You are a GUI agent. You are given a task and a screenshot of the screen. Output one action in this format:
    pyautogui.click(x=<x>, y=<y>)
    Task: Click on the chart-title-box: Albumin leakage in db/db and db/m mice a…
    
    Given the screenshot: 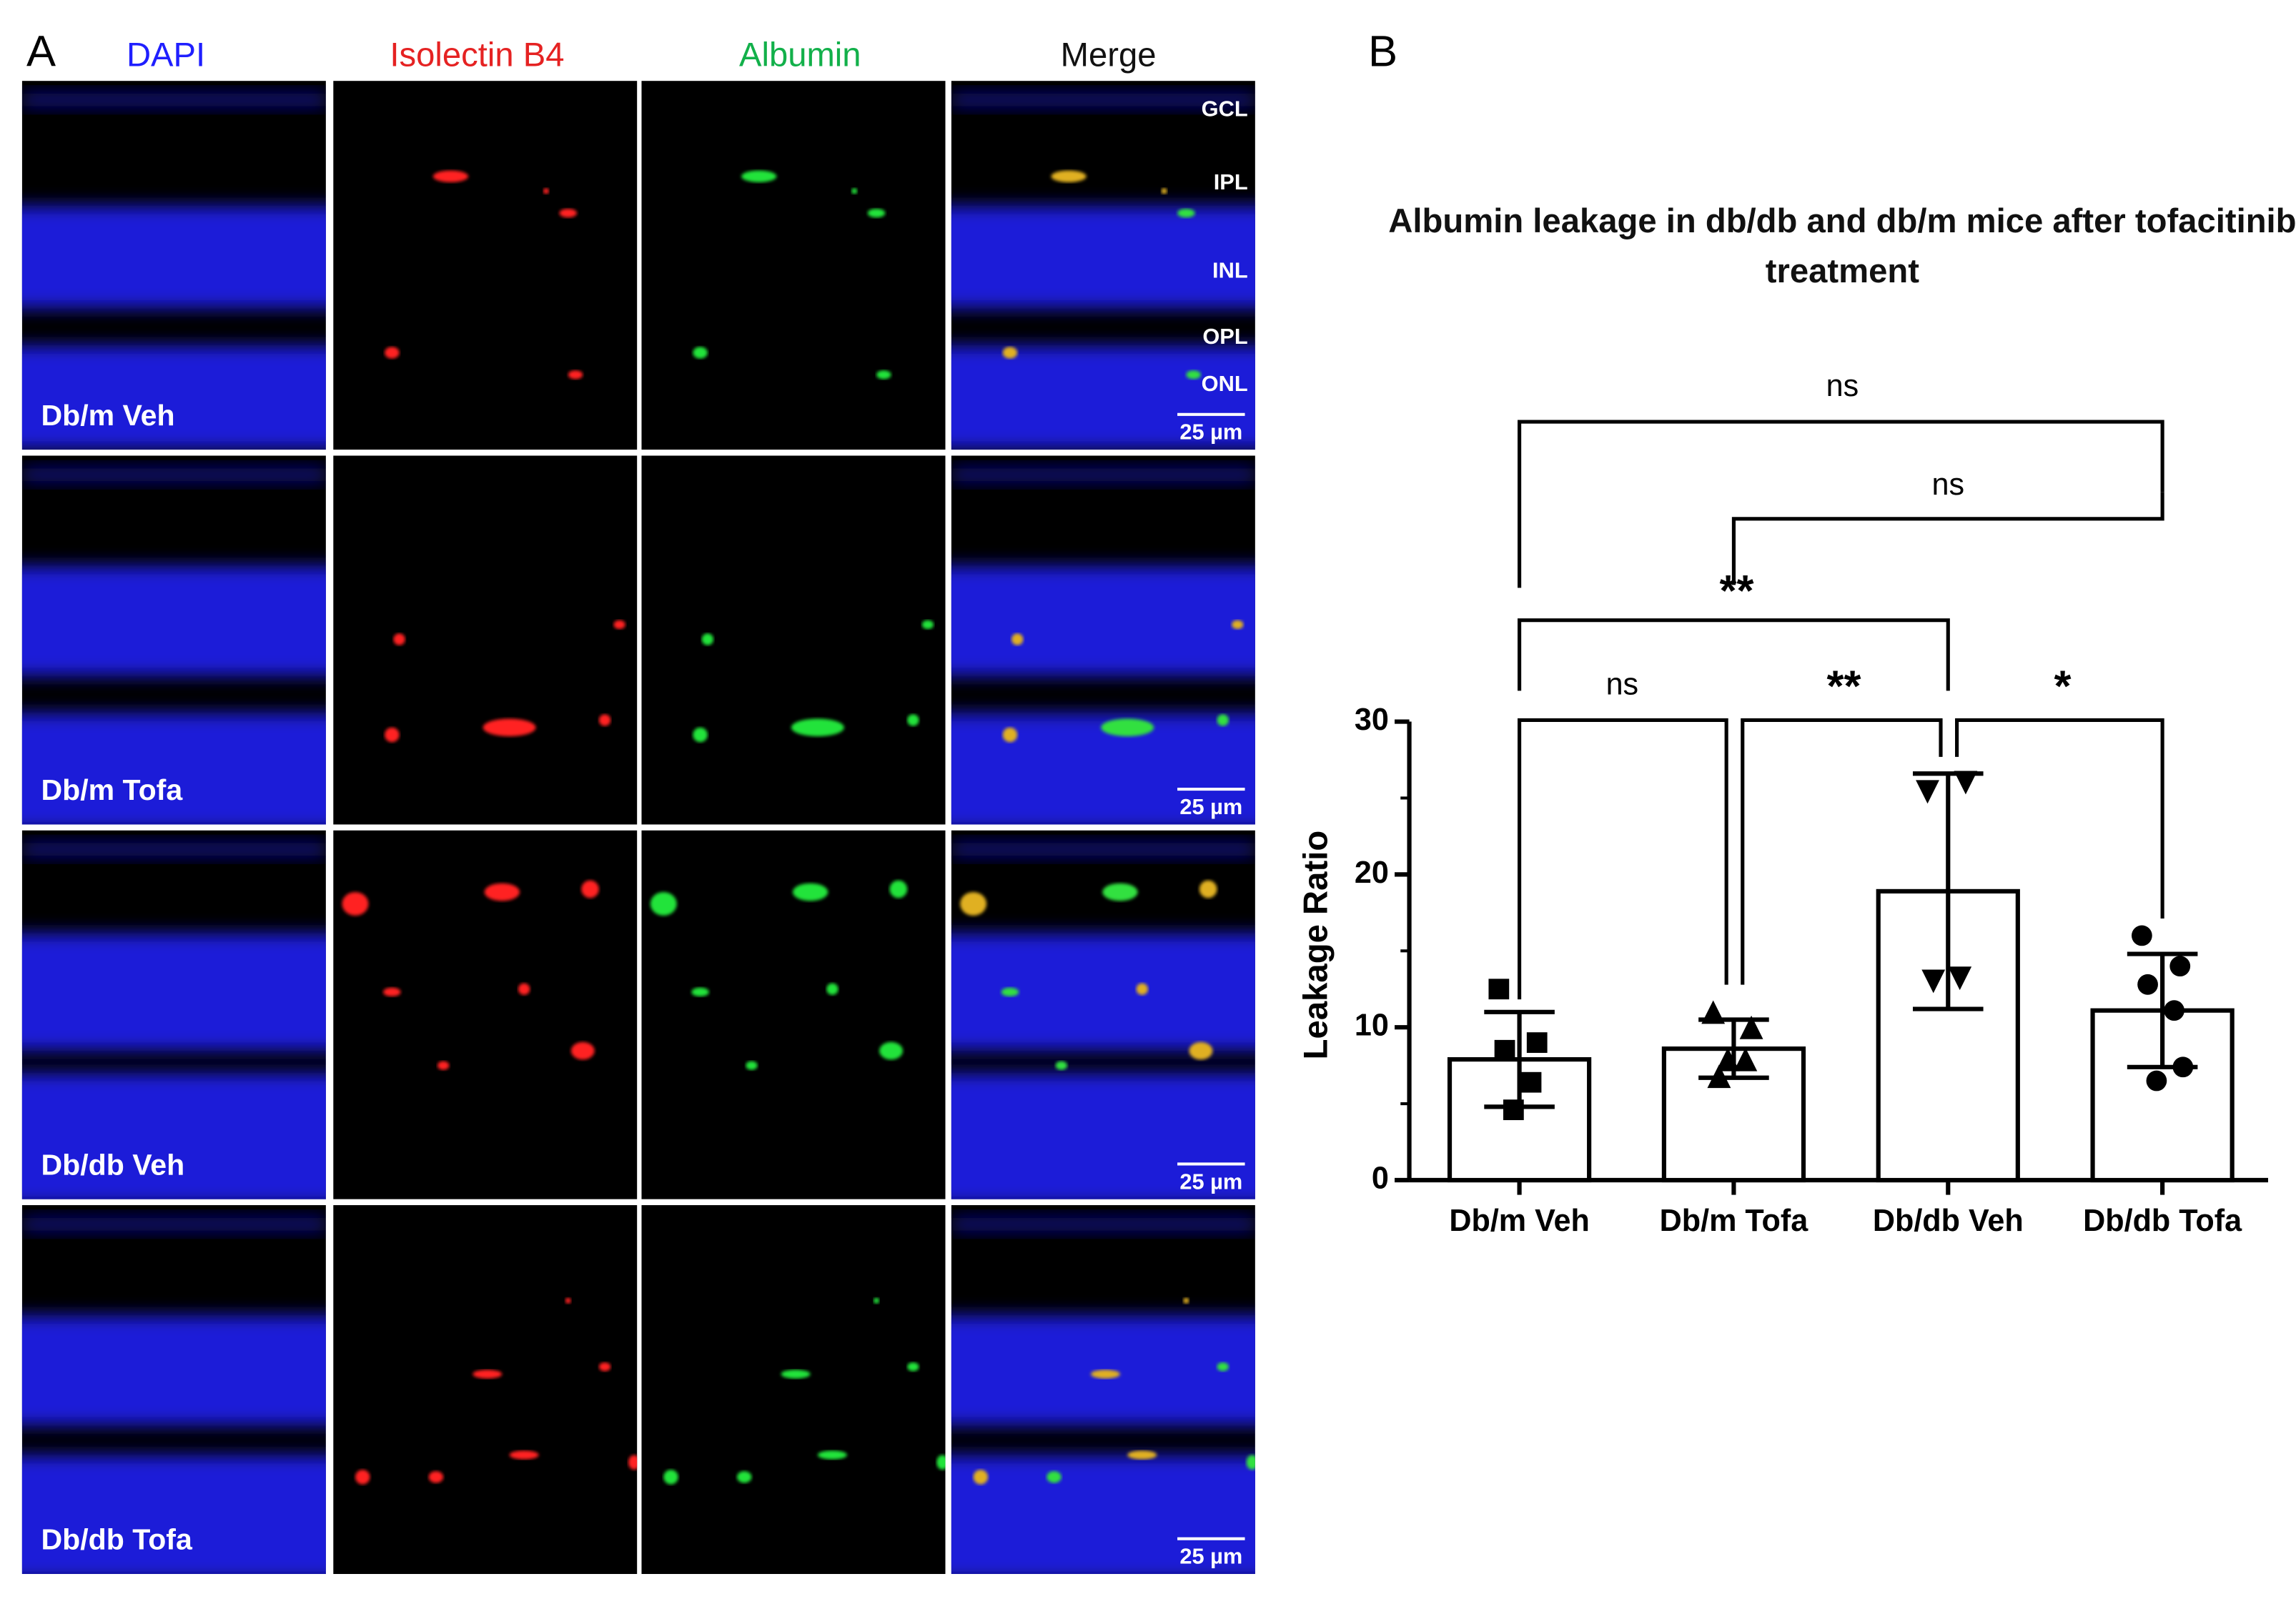 What is the action you would take?
    pyautogui.click(x=1842, y=245)
    